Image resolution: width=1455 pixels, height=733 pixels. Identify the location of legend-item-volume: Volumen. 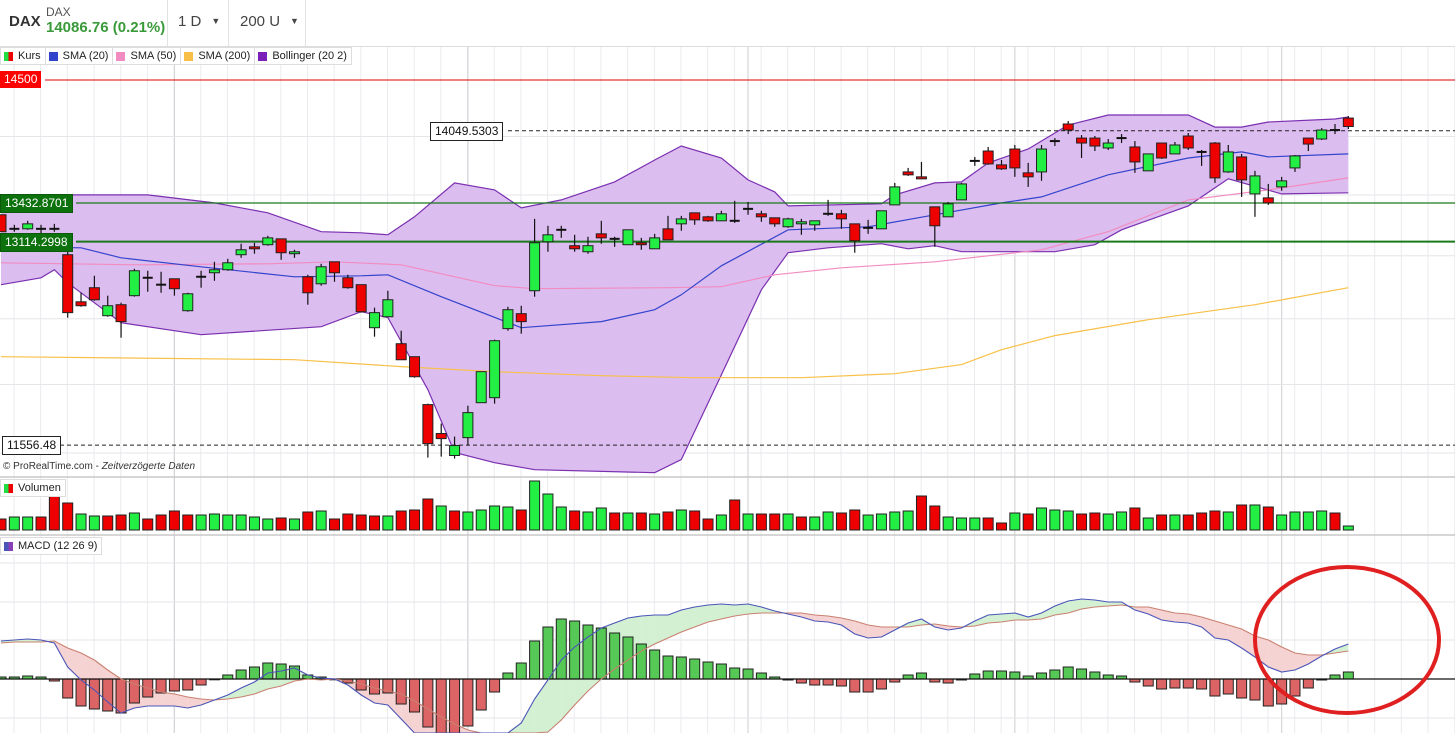
(33, 488).